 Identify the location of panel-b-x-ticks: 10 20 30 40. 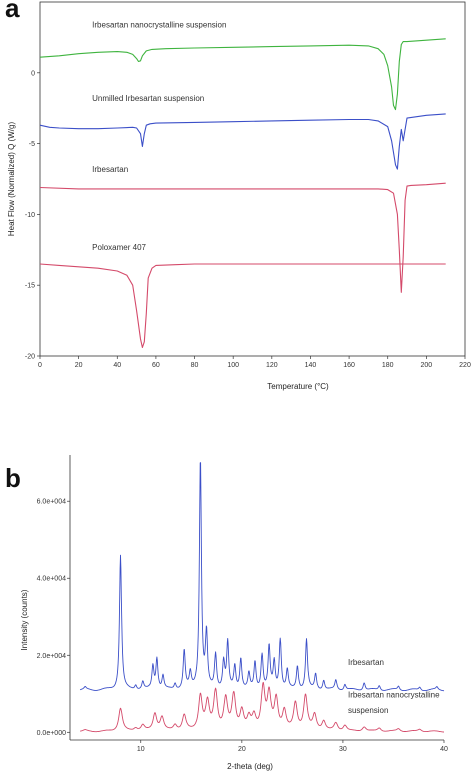
(292, 746).